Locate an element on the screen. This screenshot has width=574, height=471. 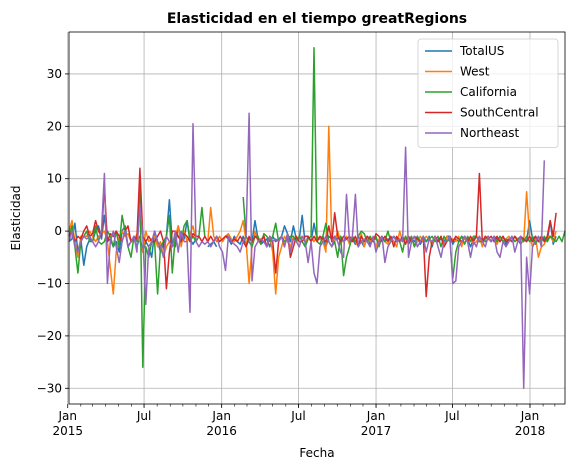
legend-box is located at coordinates (488, 93).